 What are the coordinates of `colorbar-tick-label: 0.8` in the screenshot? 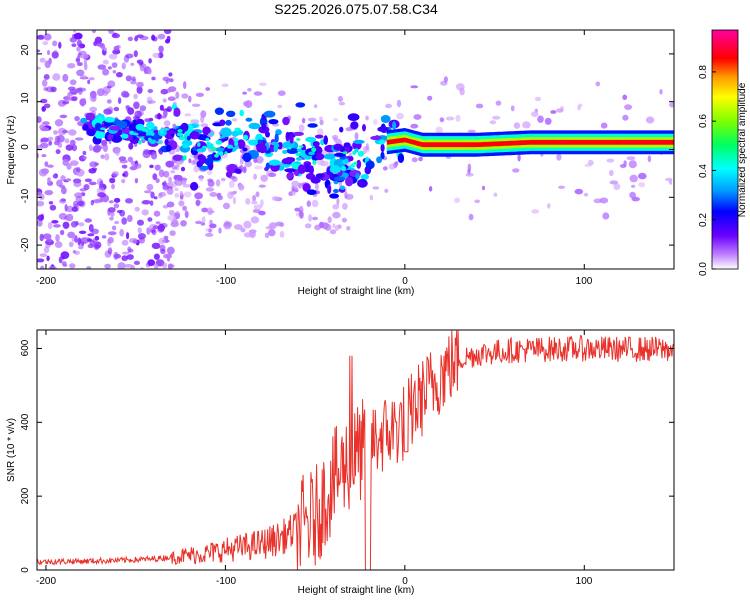 It's located at (703, 72).